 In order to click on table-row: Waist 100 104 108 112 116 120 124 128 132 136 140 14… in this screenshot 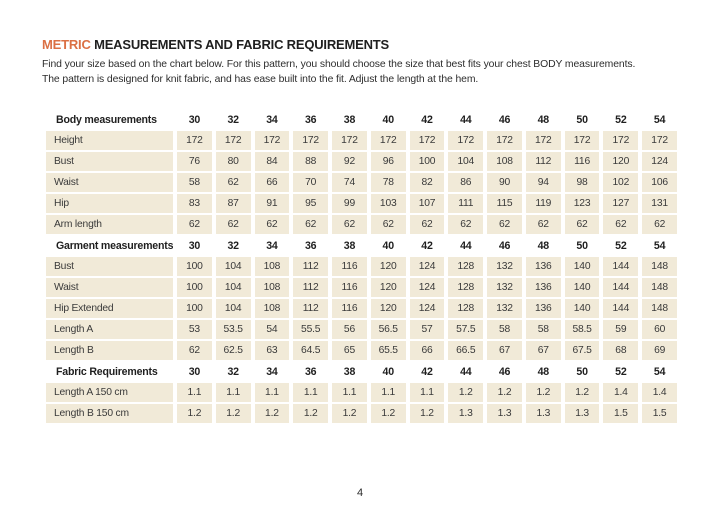, I will do `click(361, 287)`.